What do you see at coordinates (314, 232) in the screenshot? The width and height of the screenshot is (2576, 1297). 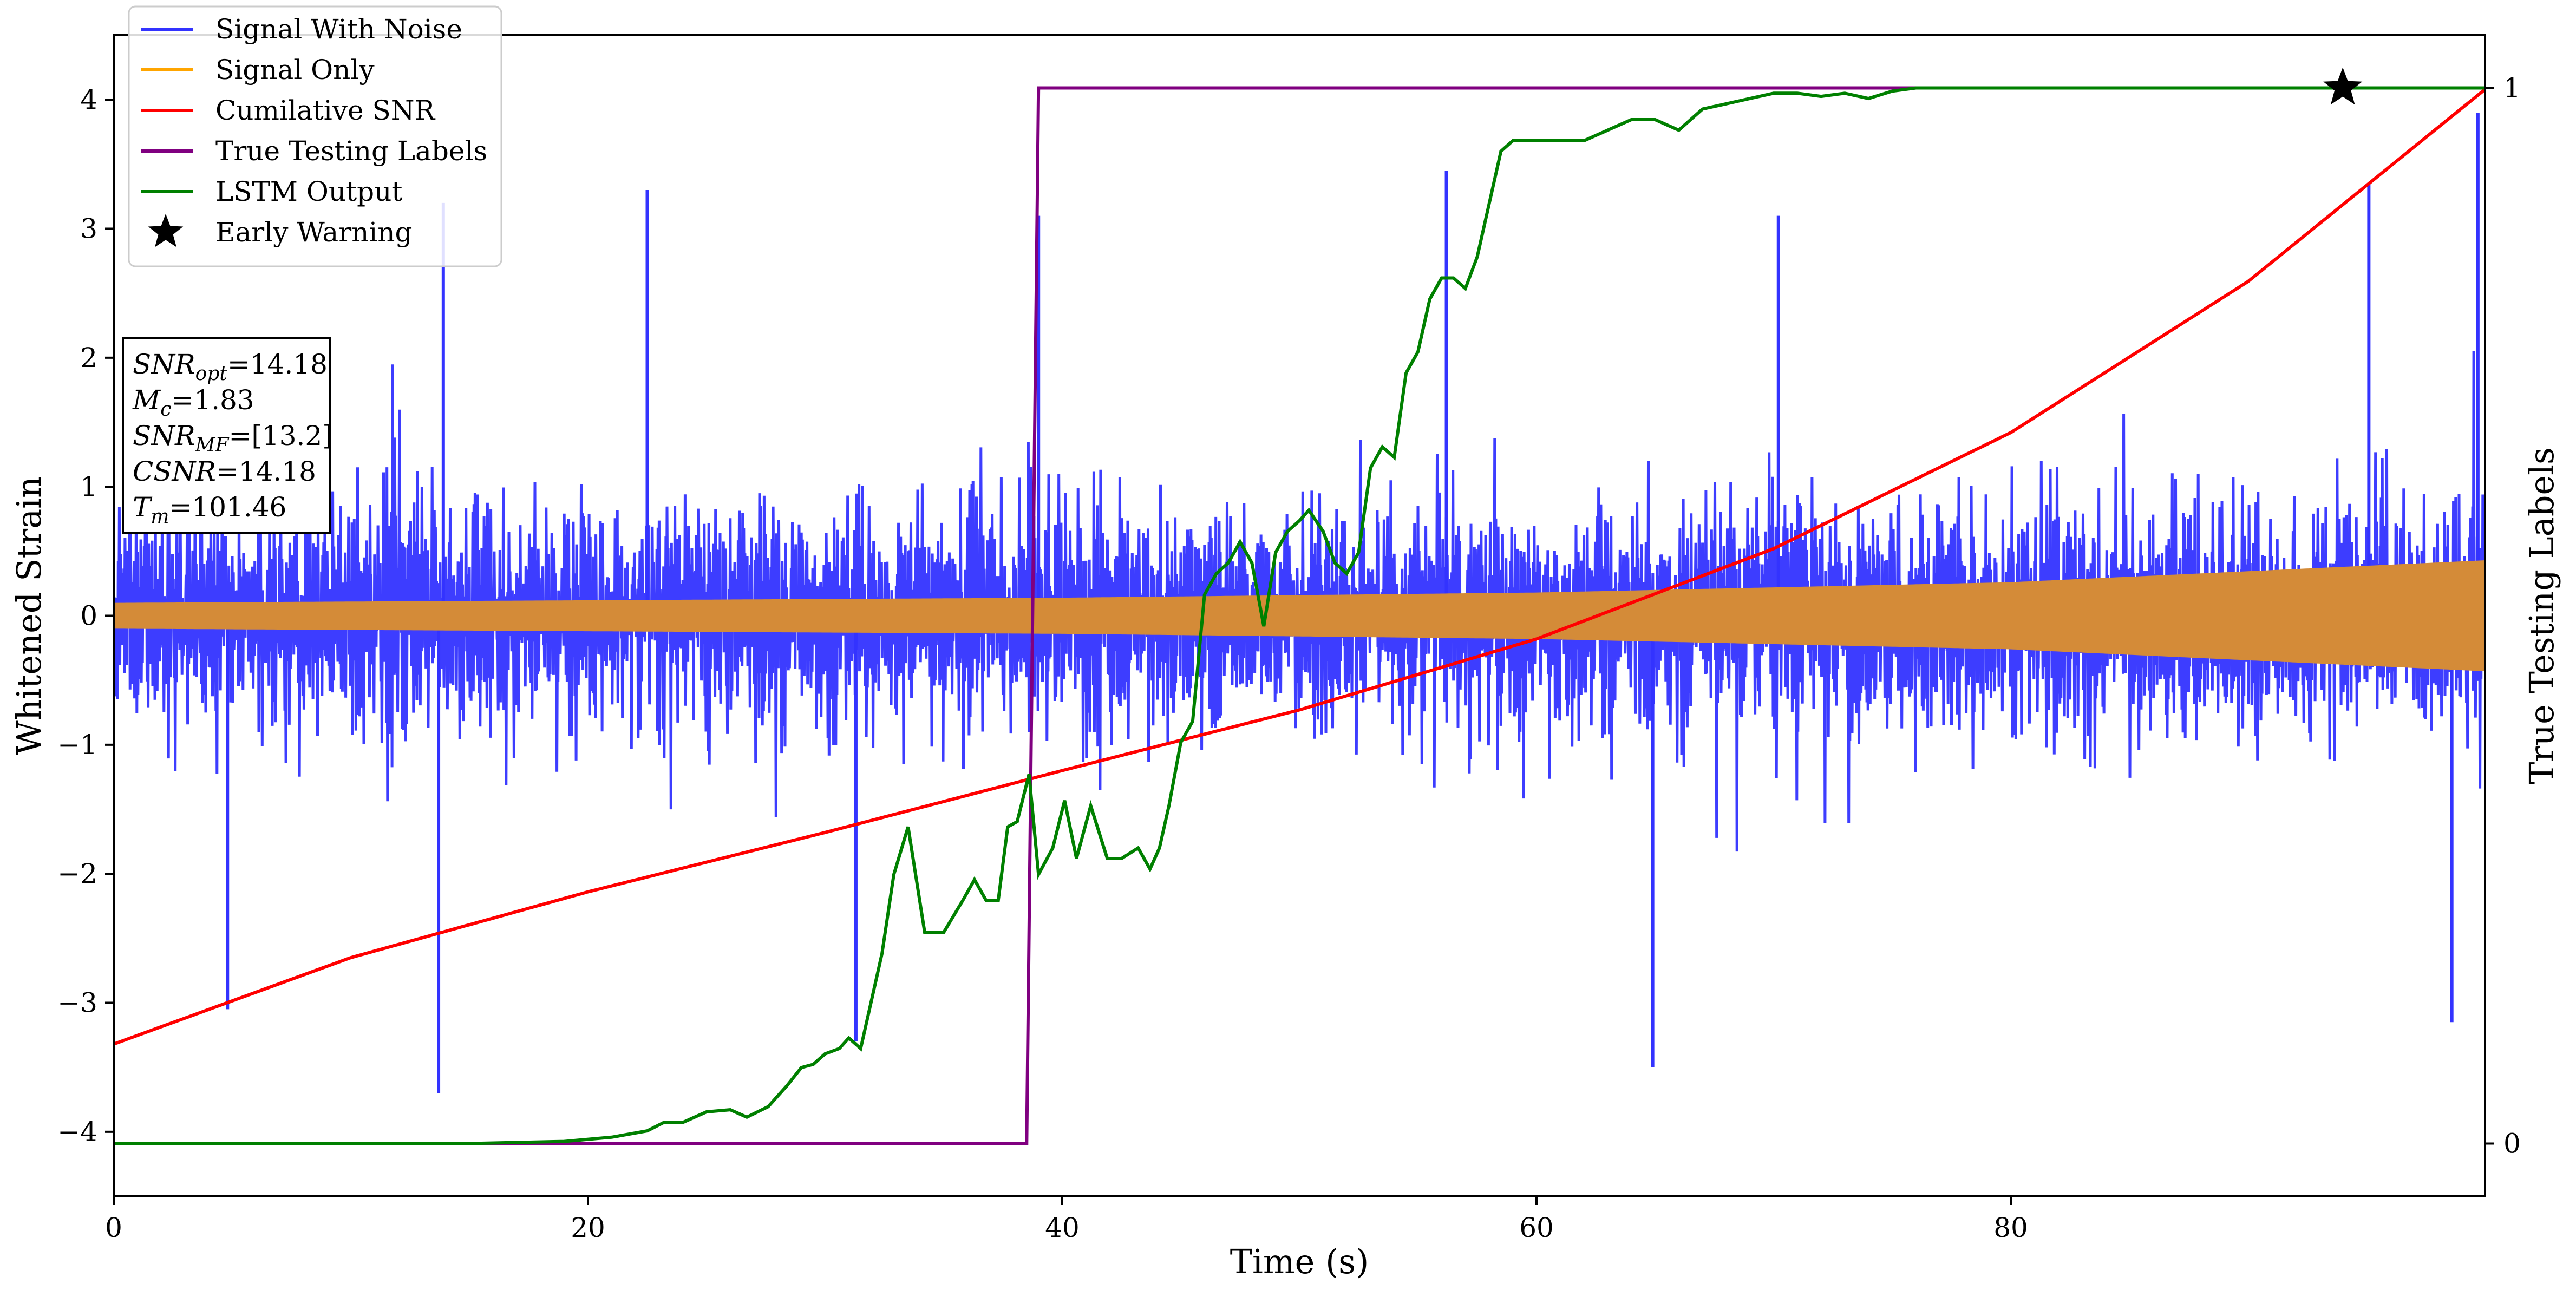 I see `legend-label-5: Early Warning` at bounding box center [314, 232].